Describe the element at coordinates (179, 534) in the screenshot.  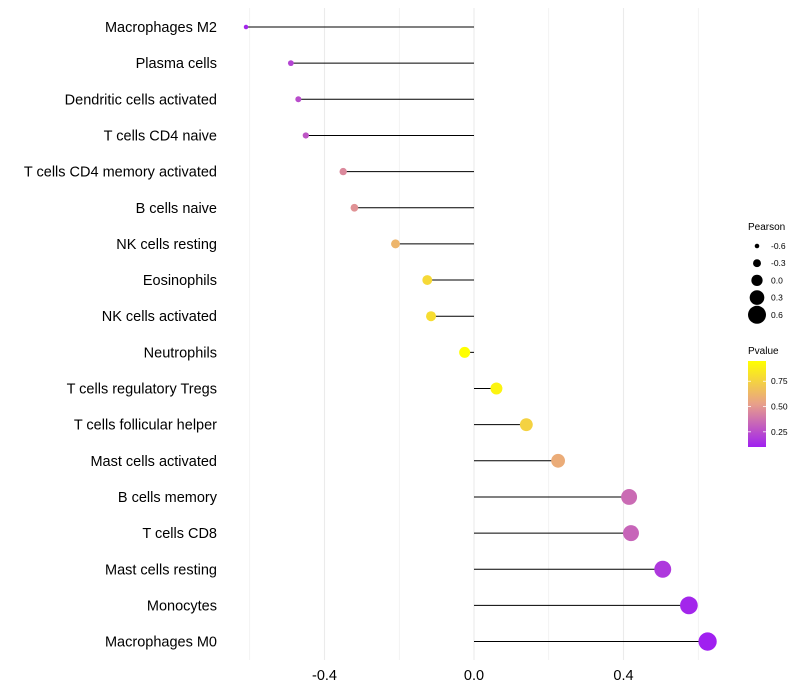
I see `category-label: T cells CD8` at that location.